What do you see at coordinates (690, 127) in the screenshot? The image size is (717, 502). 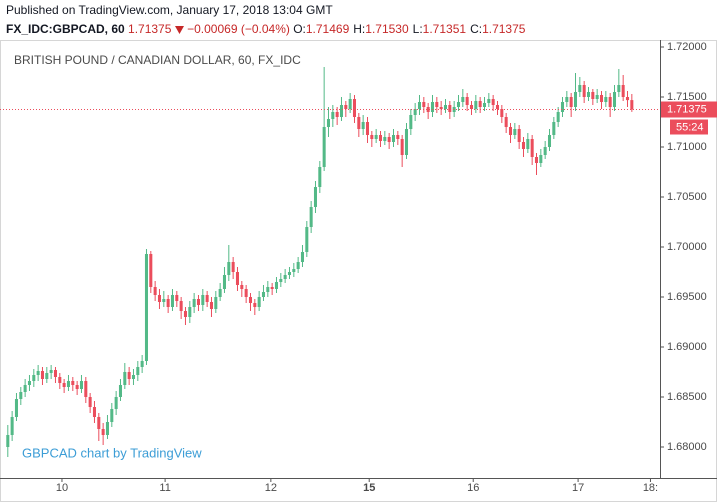 I see `countdown: 55:24` at bounding box center [690, 127].